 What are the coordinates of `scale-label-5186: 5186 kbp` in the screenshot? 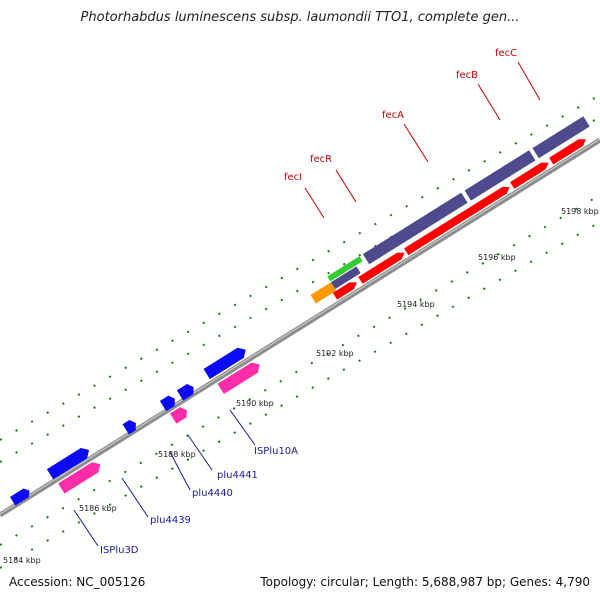 It's located at (98, 508).